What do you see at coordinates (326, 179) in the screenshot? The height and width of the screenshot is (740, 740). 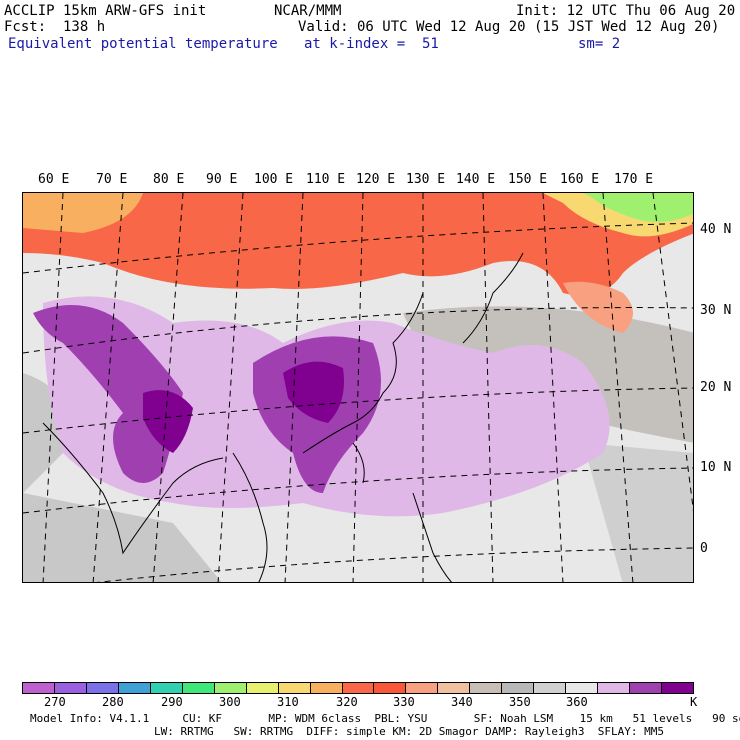 I see `longitude-label: 110 E` at bounding box center [326, 179].